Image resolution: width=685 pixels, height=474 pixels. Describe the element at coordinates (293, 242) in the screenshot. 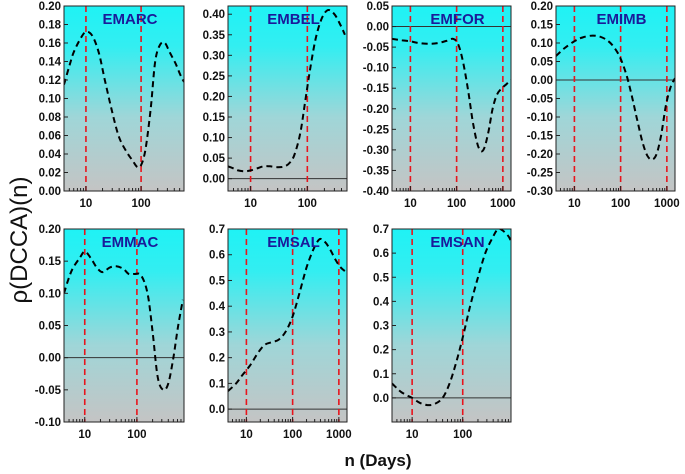

I see `panel-title: EMSAL` at that location.